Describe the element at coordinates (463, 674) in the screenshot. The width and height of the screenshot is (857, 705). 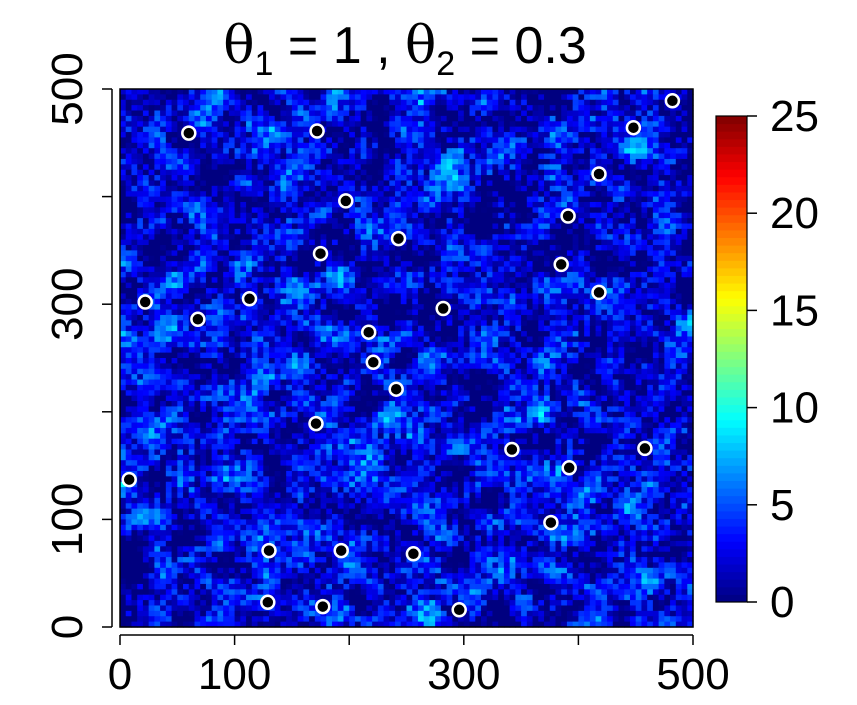
I see `x-tick-label: 300` at that location.